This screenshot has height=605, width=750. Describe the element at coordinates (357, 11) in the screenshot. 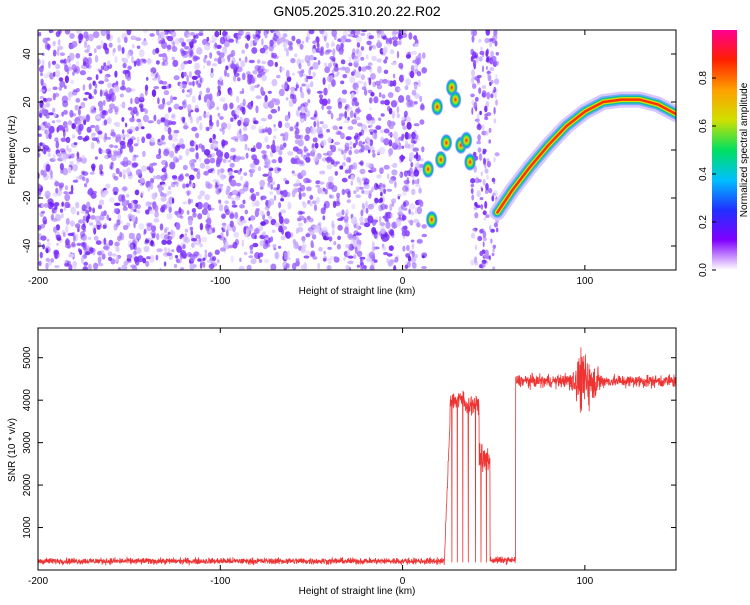

I see `chart-title: GN05.2025.310.20.22.R02` at that location.